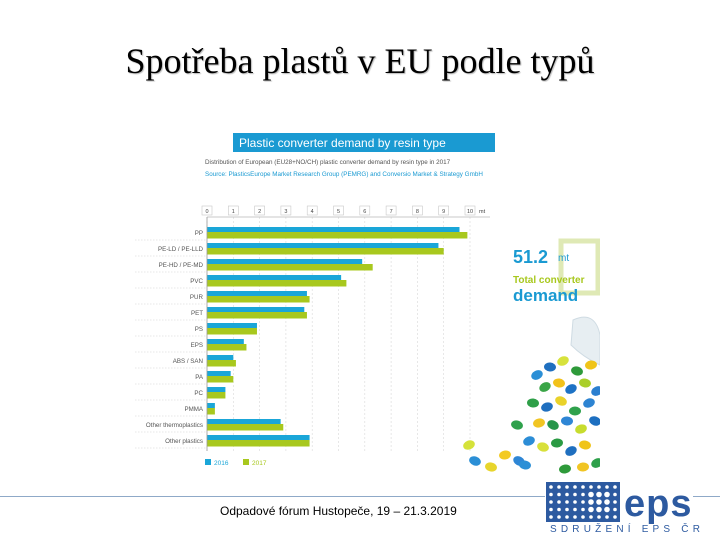 The width and height of the screenshot is (720, 540). What do you see at coordinates (579, 267) in the screenshot?
I see `highlight-frame` at bounding box center [579, 267].